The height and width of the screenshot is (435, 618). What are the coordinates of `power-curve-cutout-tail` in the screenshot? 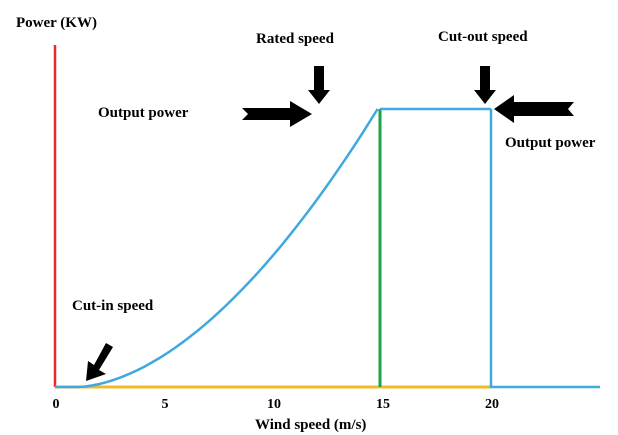 It's located at (544, 249).